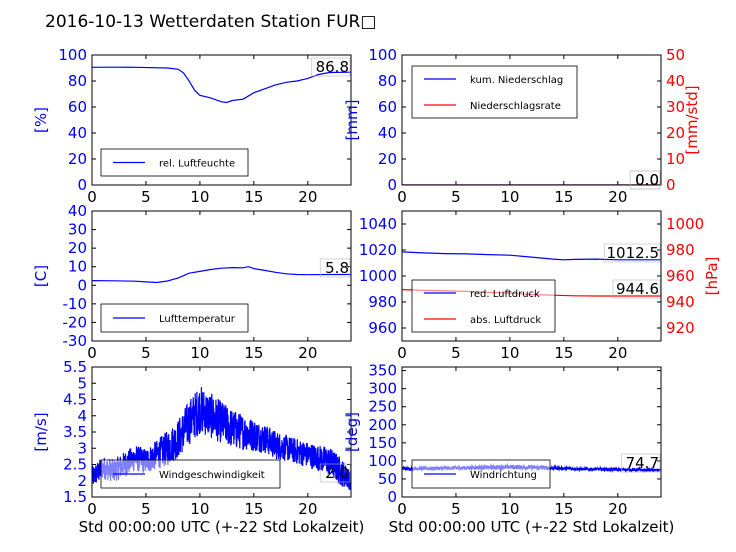 Image resolution: width=736 pixels, height=552 pixels. I want to click on y-tick-label: -30, so click(75, 341).